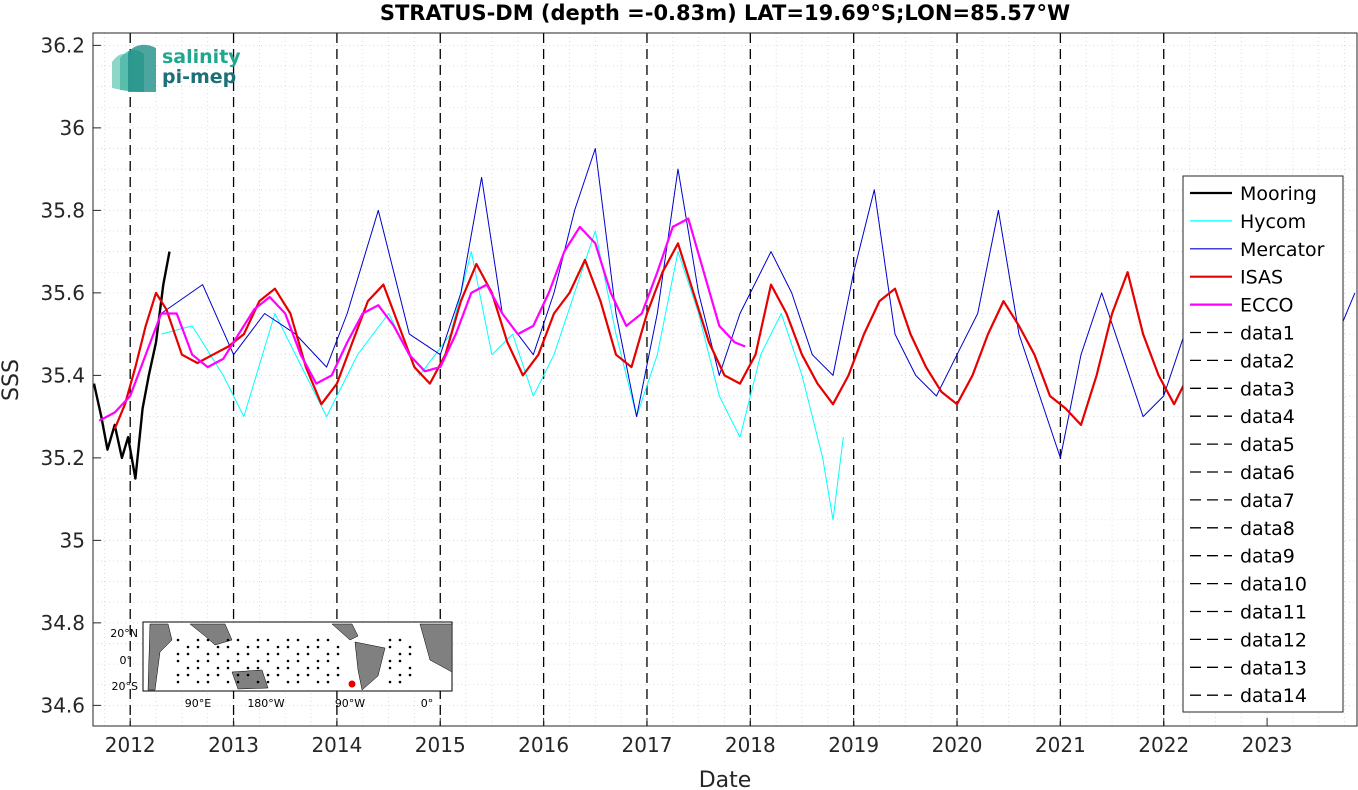 This screenshot has height=790, width=1358. Describe the element at coordinates (336, 745) in the screenshot. I see `x-tick-label: 2014` at that location.